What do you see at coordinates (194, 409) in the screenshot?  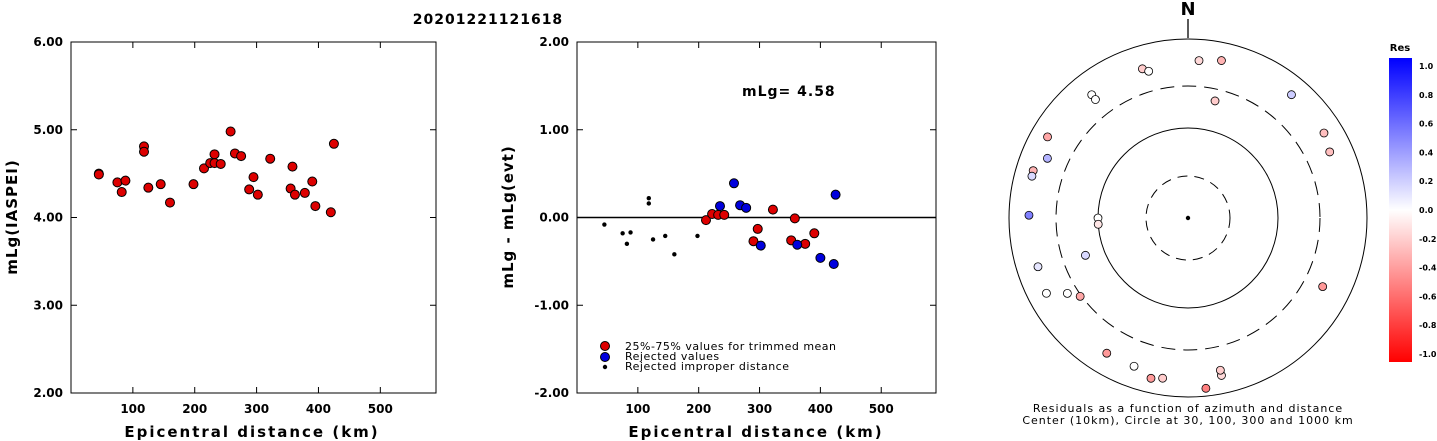 I see `left-x-tick-label: 200` at bounding box center [194, 409].